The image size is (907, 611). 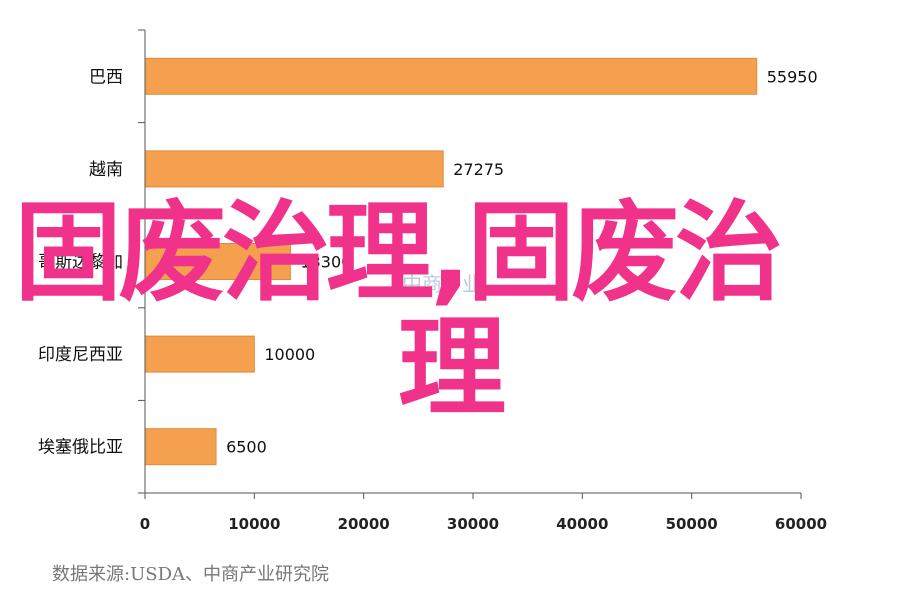 I want to click on category-label: 印度尼西亚, so click(x=80, y=355).